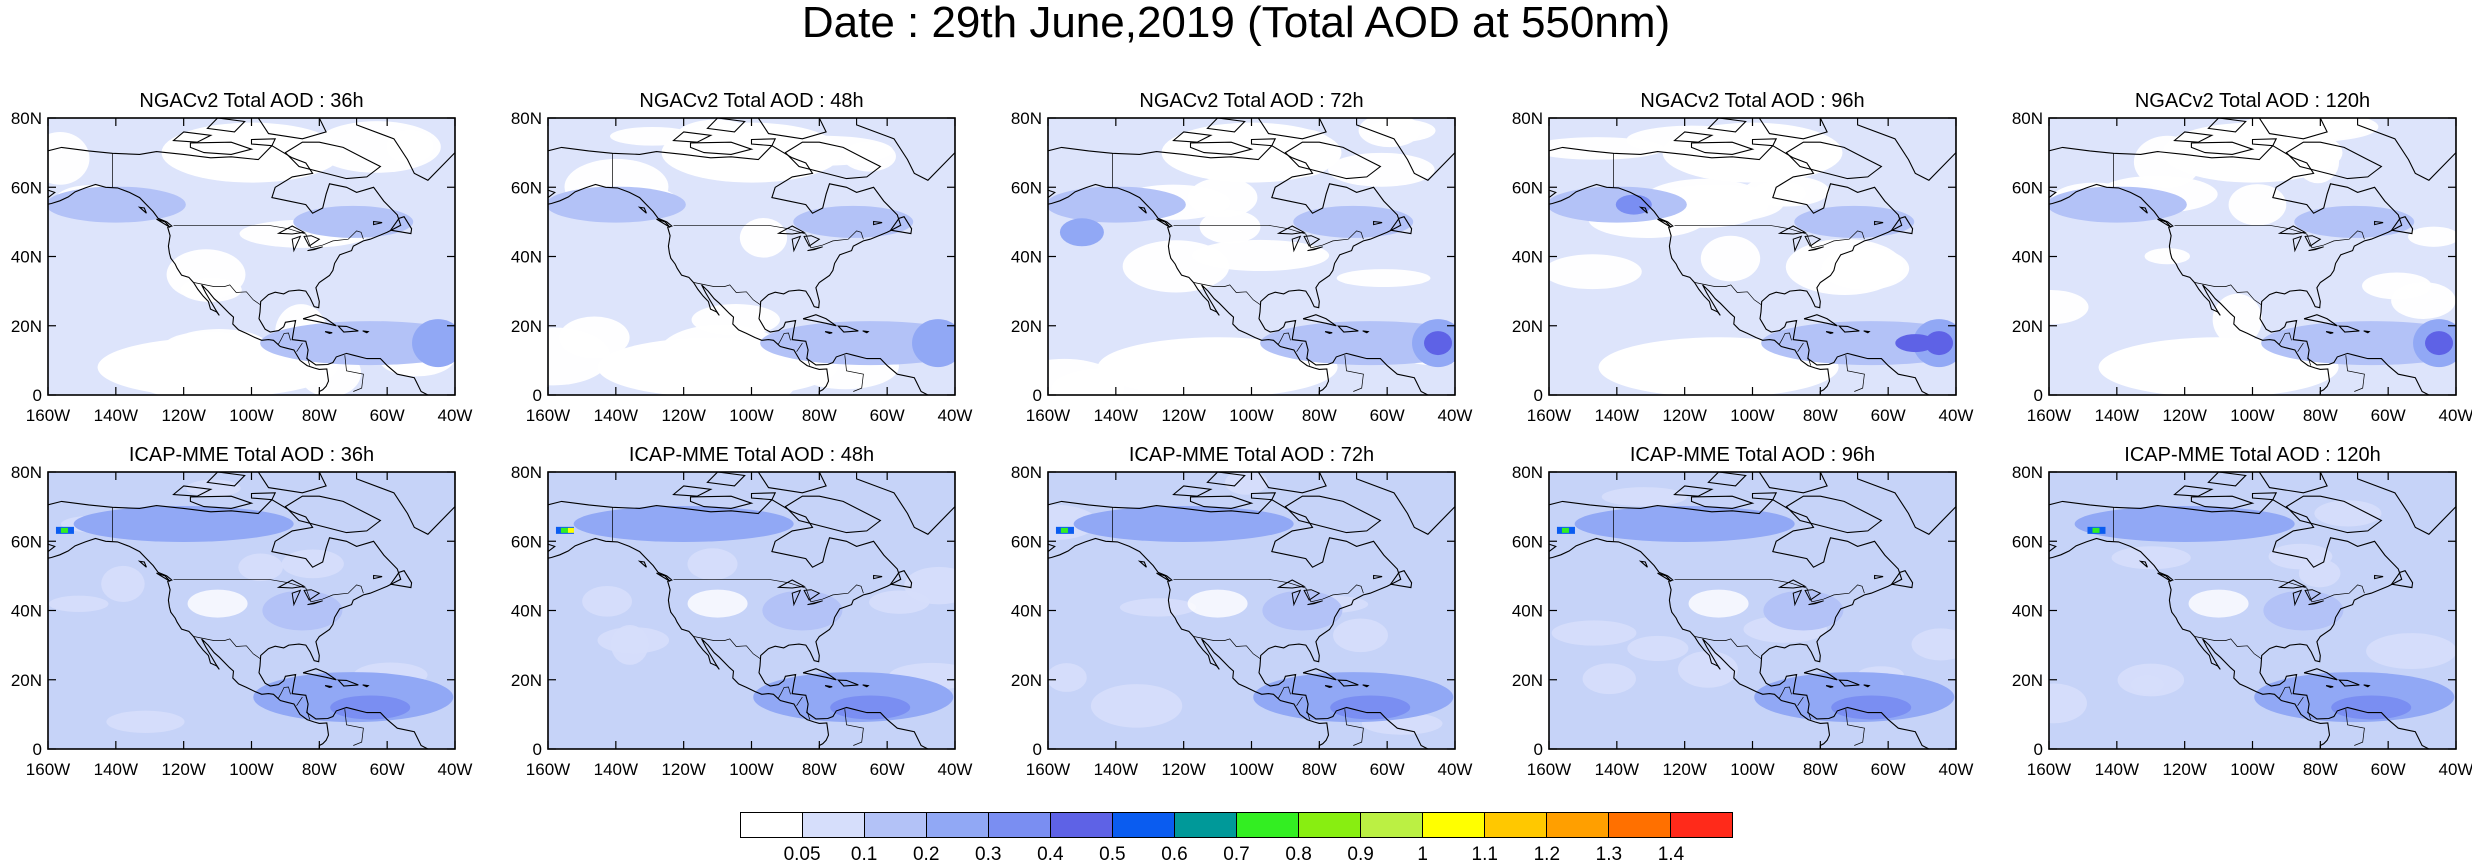 Image resolution: width=2472 pixels, height=866 pixels. I want to click on colorbar-tick-label: 0.4, so click(1050, 854).